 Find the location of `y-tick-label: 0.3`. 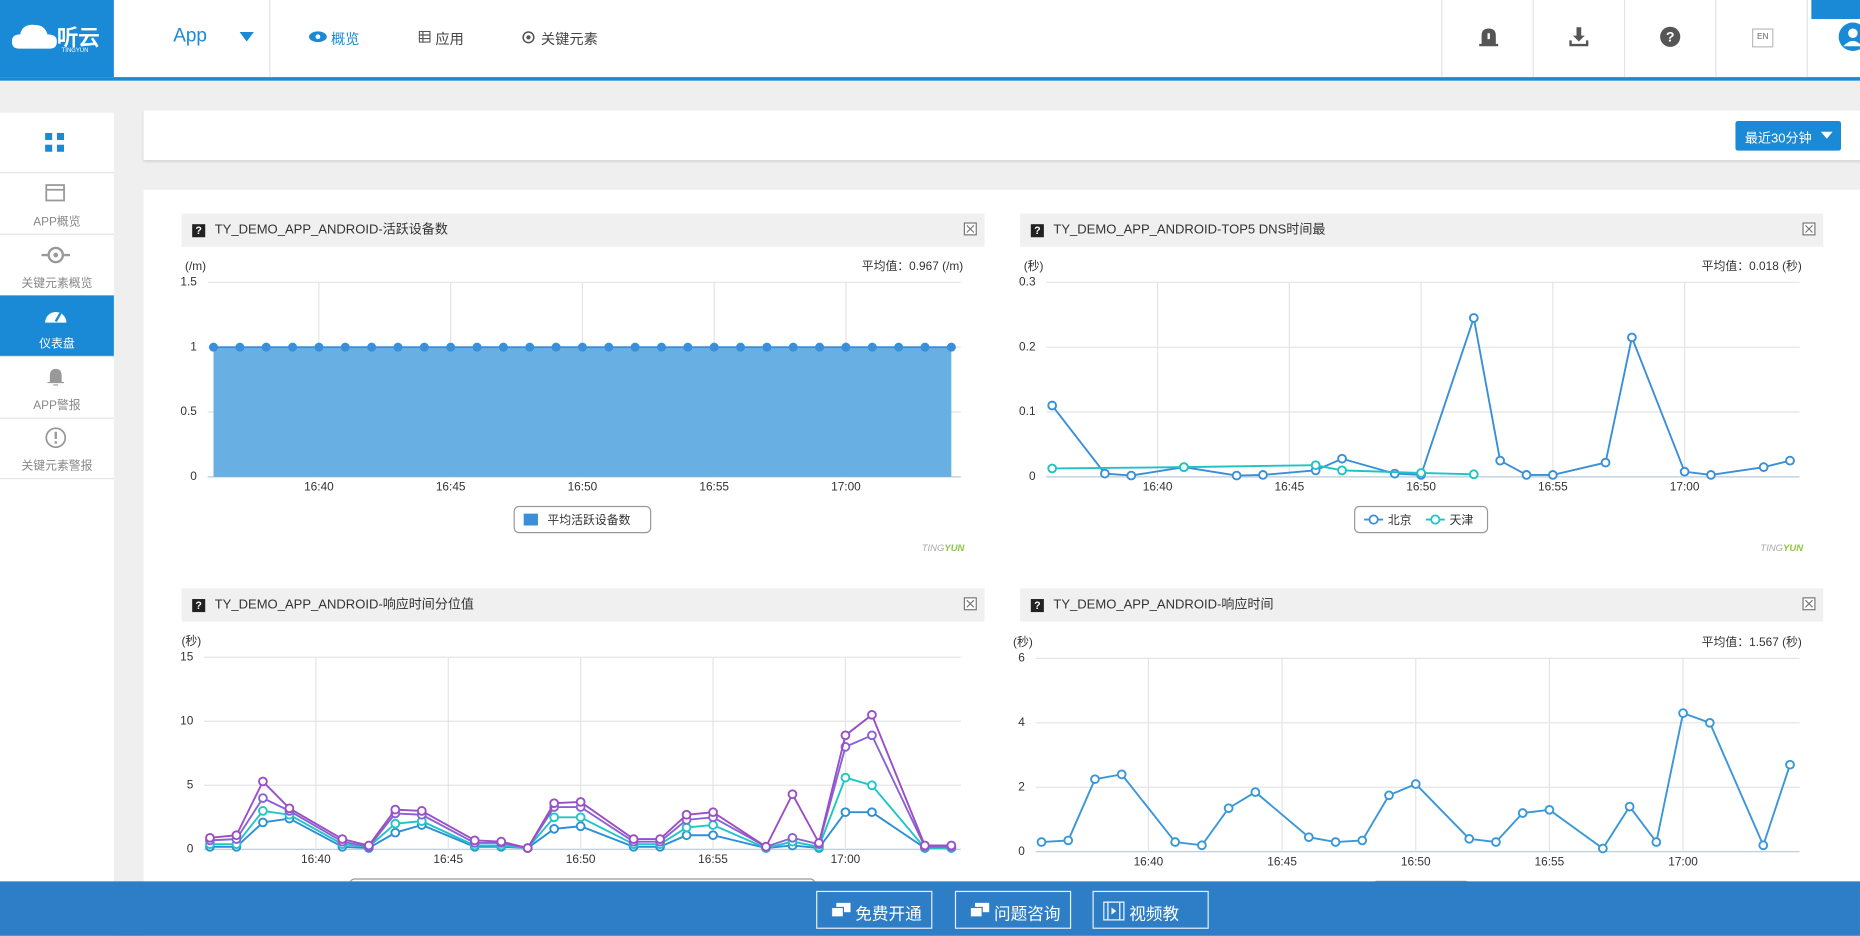

y-tick-label: 0.3 is located at coordinates (1027, 281).